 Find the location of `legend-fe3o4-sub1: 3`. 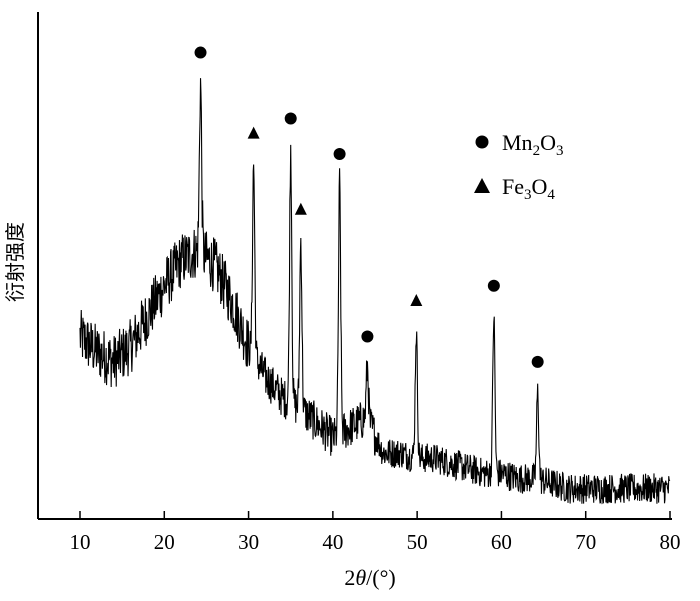

legend-fe3o4-sub1: 3 is located at coordinates (528, 195).